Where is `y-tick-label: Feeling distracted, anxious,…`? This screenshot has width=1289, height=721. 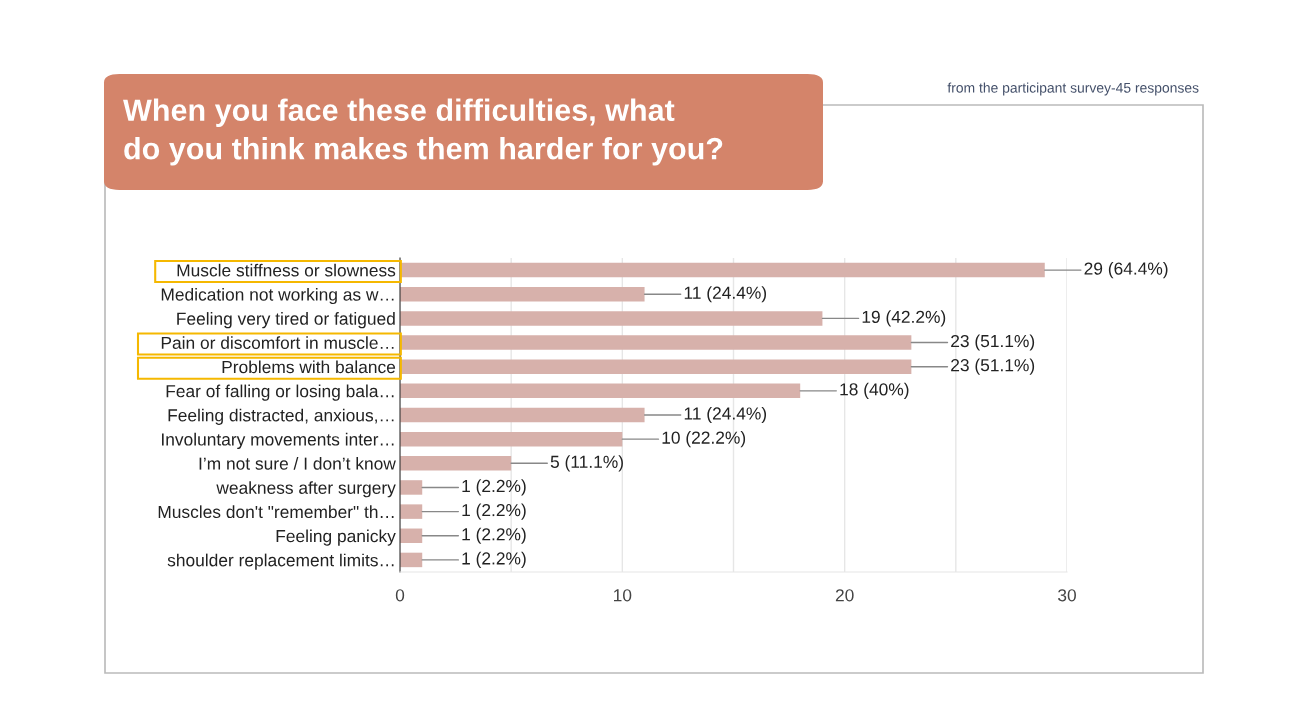 y-tick-label: Feeling distracted, anxious,… is located at coordinates (281, 416).